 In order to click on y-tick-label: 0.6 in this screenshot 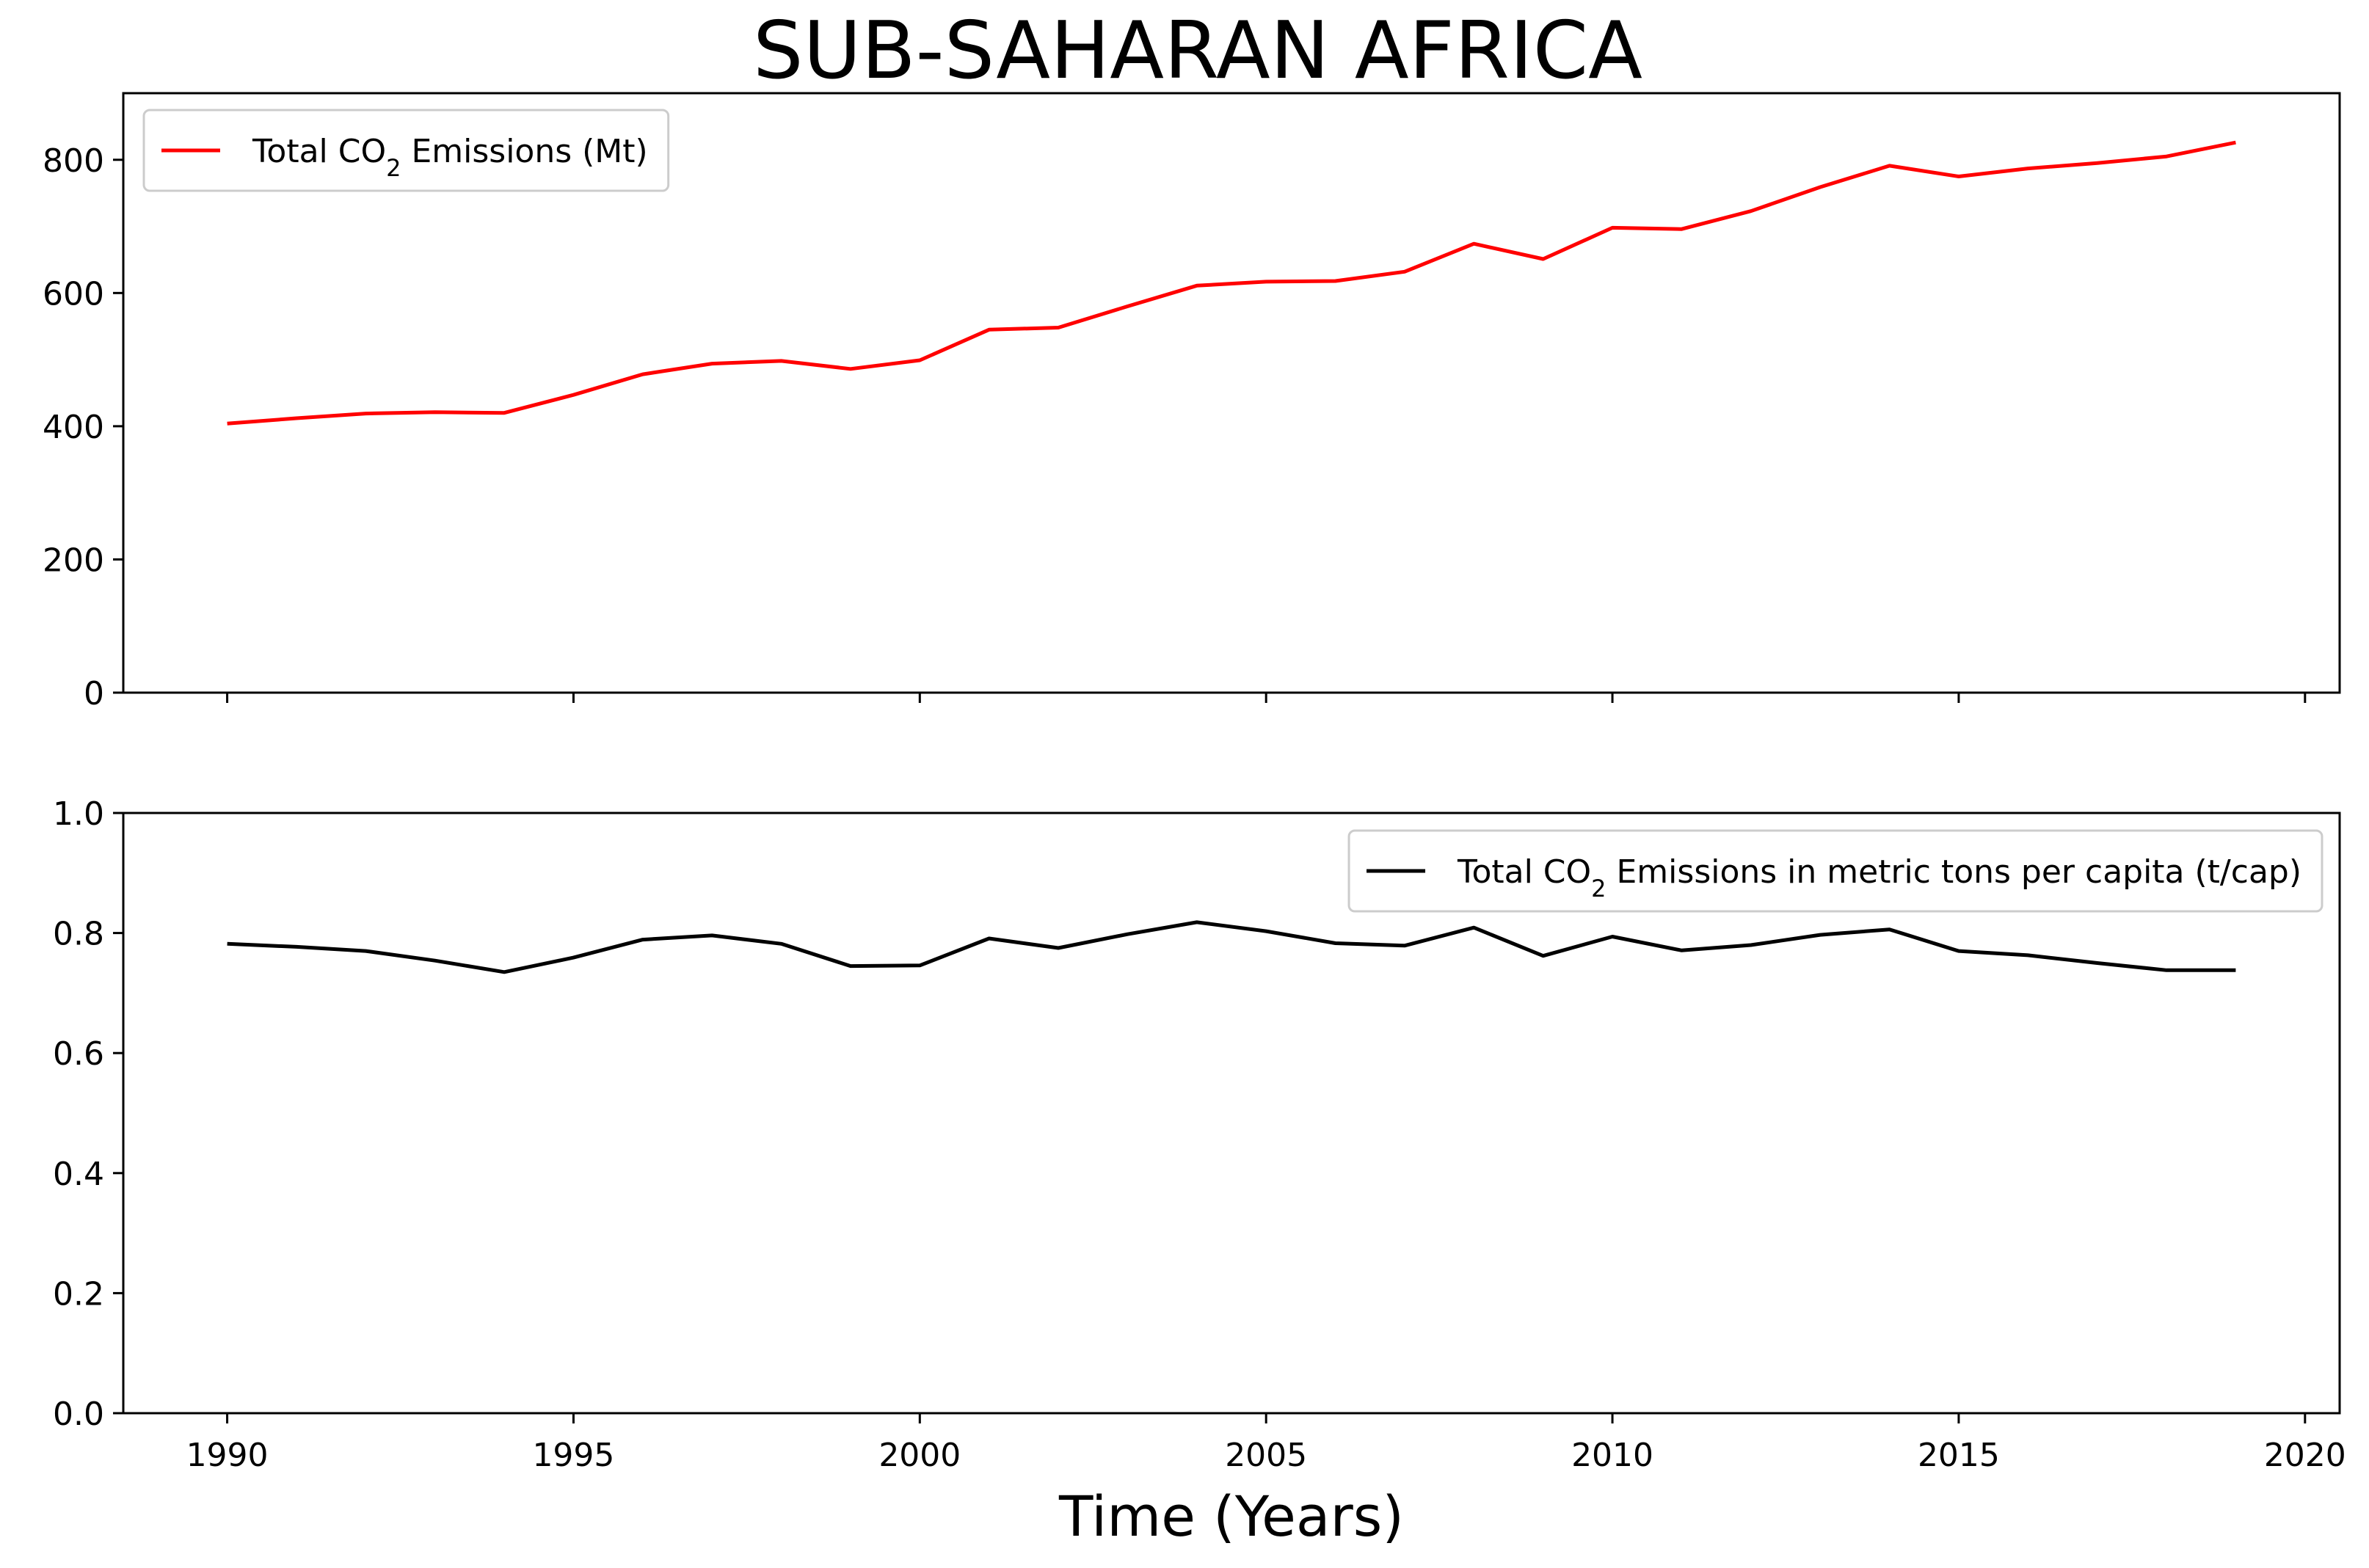, I will do `click(78, 1054)`.